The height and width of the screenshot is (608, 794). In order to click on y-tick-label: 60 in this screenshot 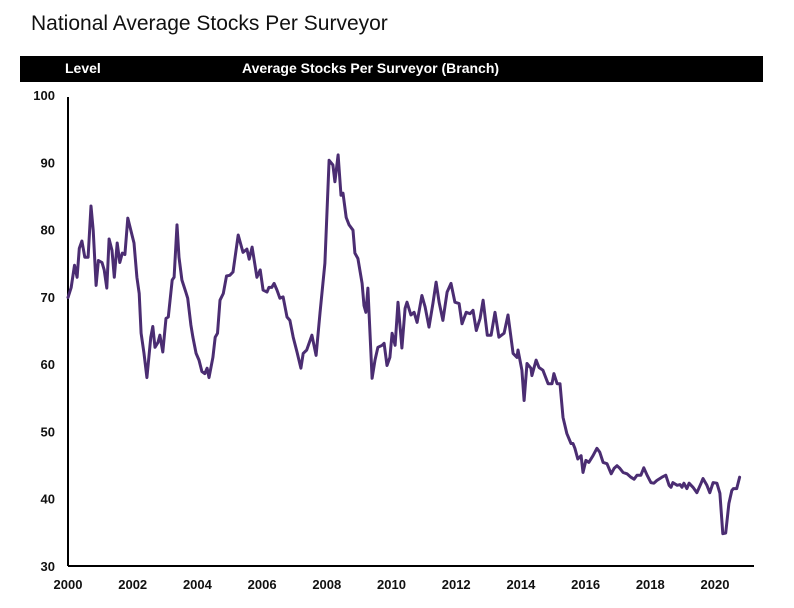, I will do `click(48, 364)`.